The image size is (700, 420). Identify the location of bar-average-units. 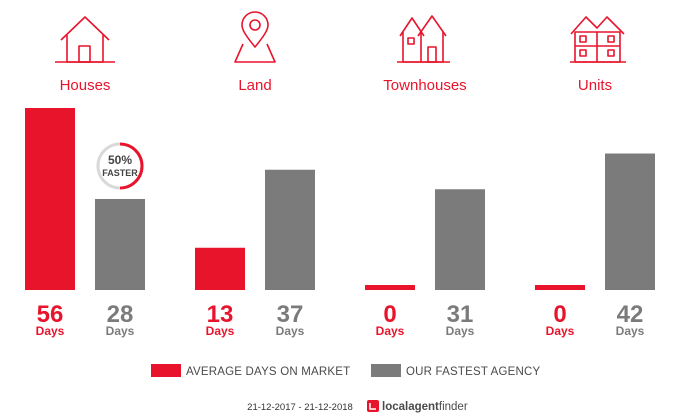
(560, 287).